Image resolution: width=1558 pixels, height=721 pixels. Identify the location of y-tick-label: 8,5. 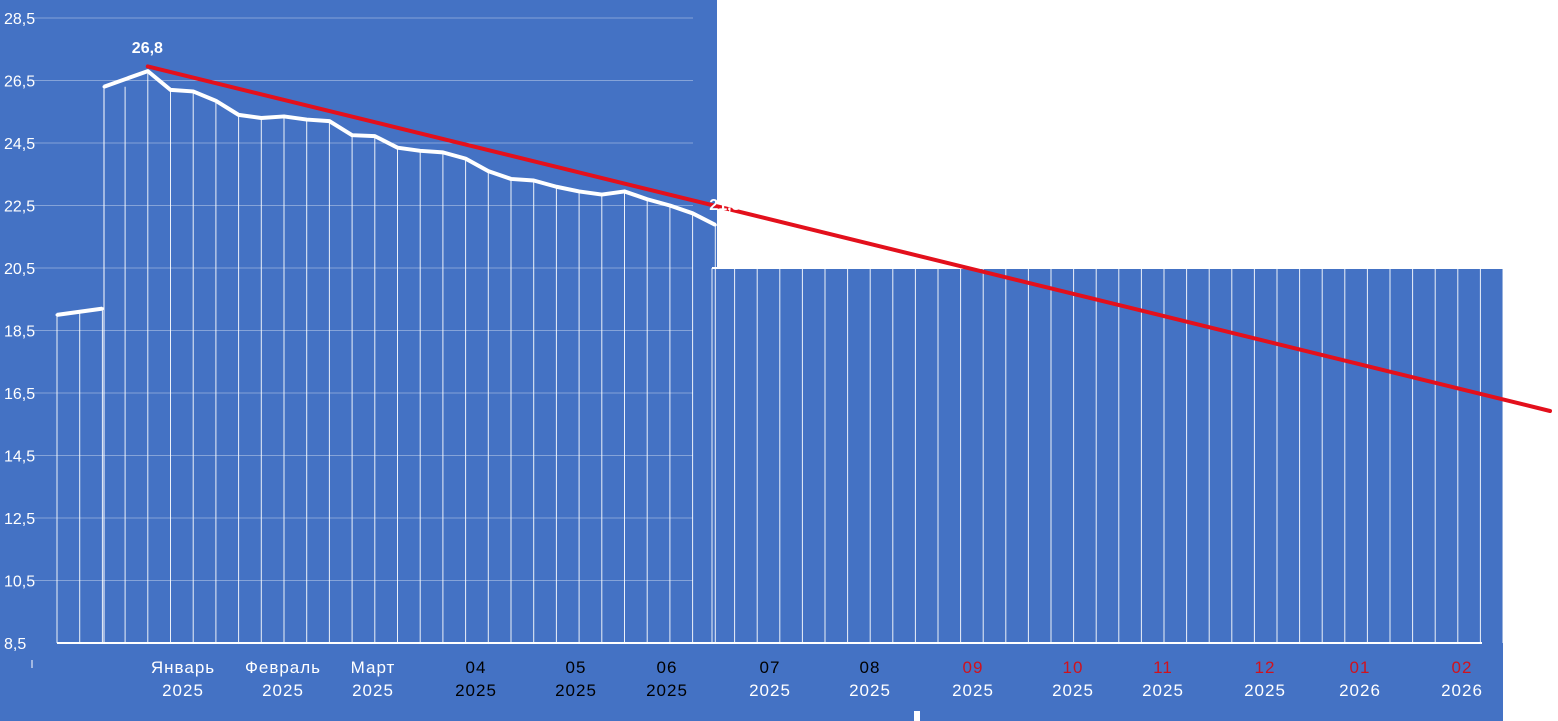
(15, 644).